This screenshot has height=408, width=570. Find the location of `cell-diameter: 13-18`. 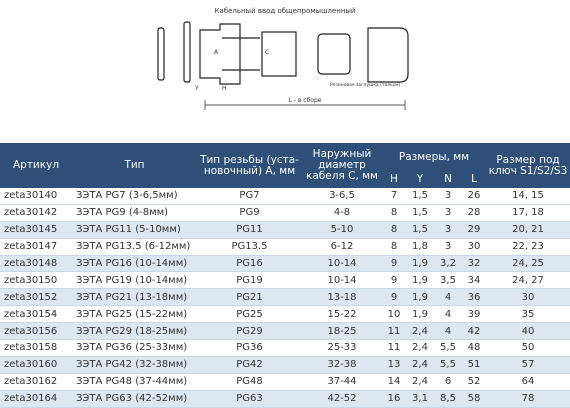

cell-diameter: 13-18 is located at coordinates (342, 297).